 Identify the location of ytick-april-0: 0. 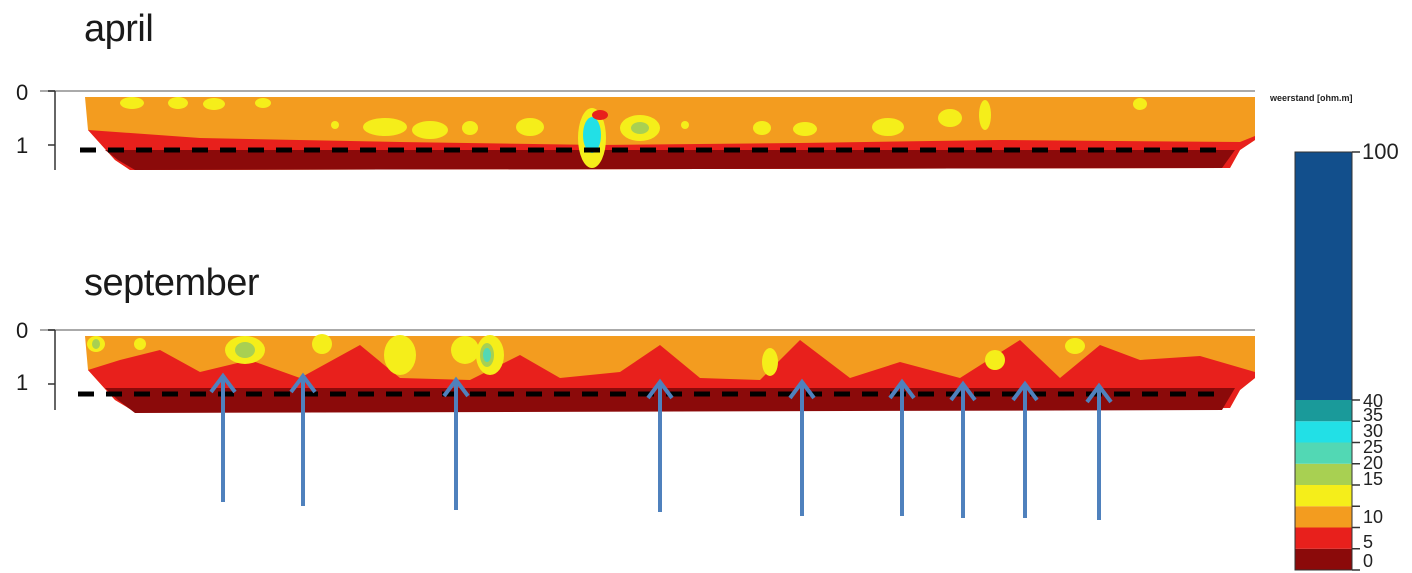
(22, 92).